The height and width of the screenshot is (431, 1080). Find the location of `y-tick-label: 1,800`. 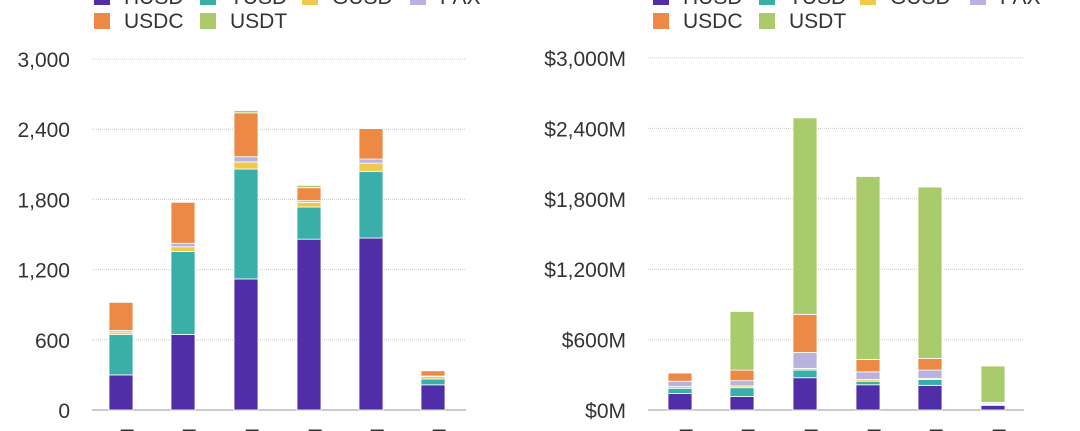

y-tick-label: 1,800 is located at coordinates (43, 200).